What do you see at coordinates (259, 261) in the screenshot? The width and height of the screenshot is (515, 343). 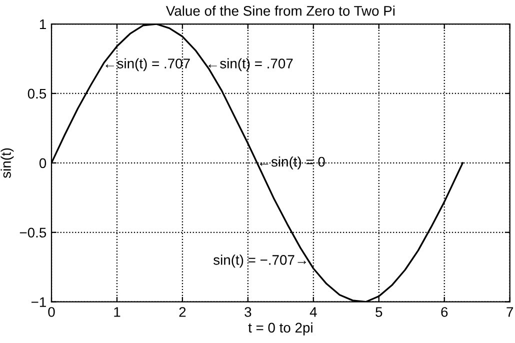 I see `annotation: sin(t) = −.707→` at bounding box center [259, 261].